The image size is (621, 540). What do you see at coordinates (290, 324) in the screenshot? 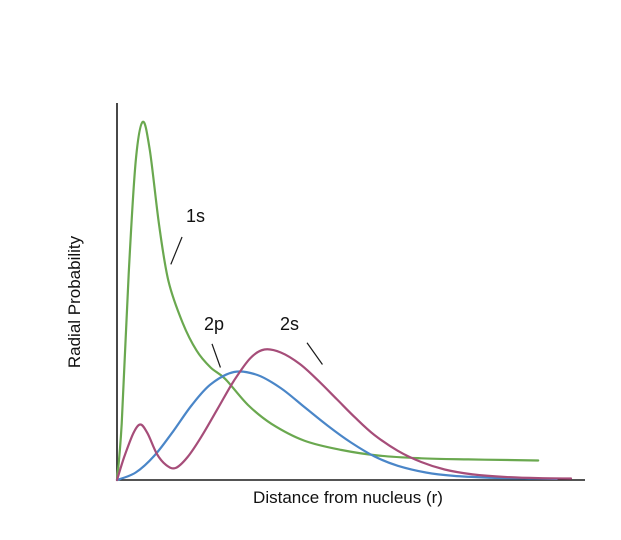
I see `curve-label-2s: 2s` at bounding box center [290, 324].